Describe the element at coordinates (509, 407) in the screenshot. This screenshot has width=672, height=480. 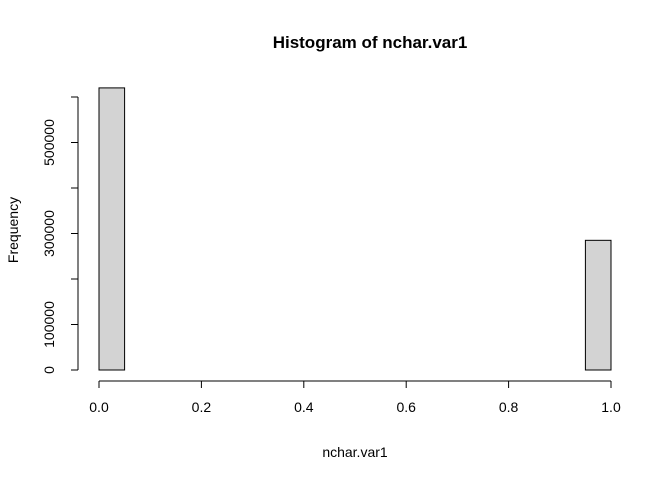
I see `x-tick-label-4: 0.8` at that location.